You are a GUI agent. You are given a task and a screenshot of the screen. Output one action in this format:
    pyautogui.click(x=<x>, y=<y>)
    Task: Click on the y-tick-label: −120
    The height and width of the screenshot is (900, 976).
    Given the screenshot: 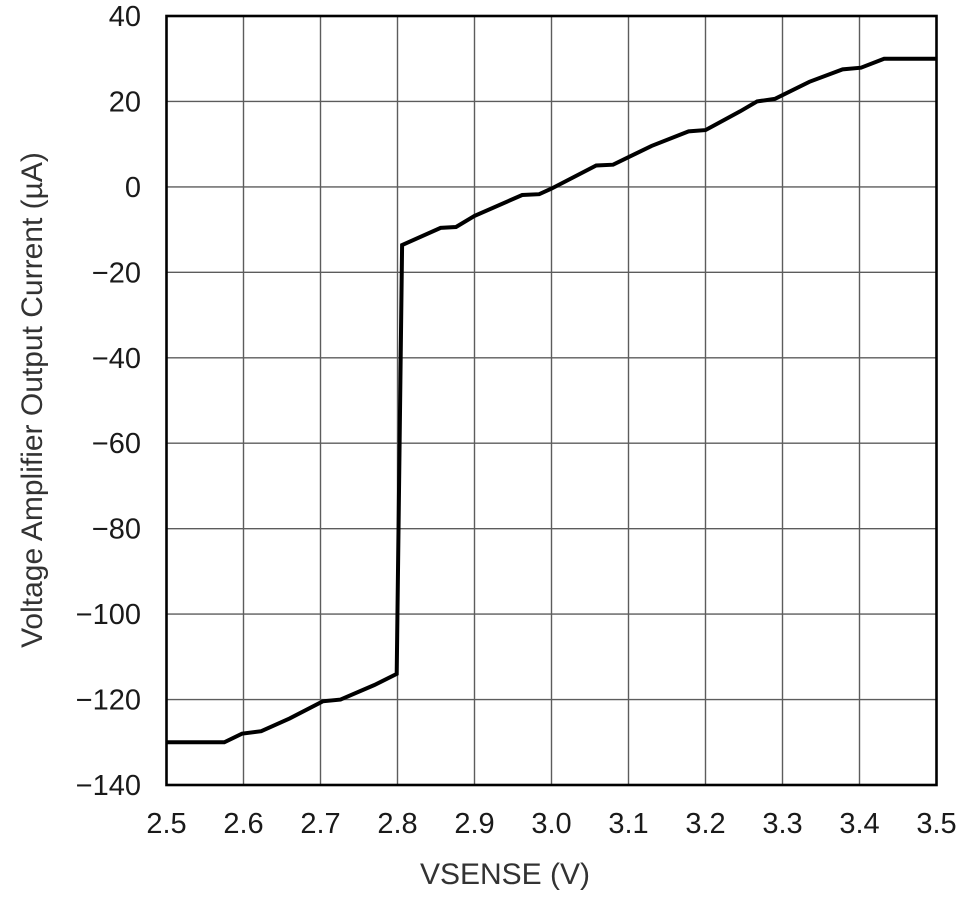 What is the action you would take?
    pyautogui.click(x=108, y=701)
    